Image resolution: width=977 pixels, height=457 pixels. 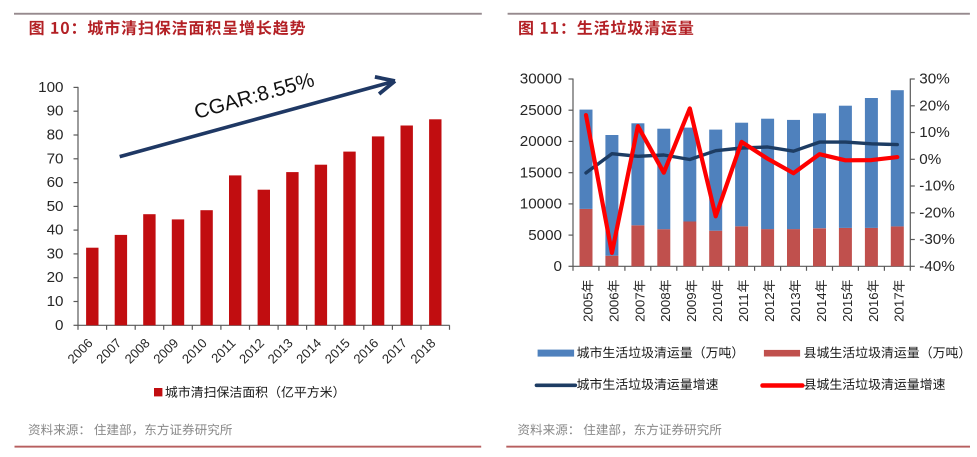 I want to click on svg-text: 2014, so click(x=821, y=307).